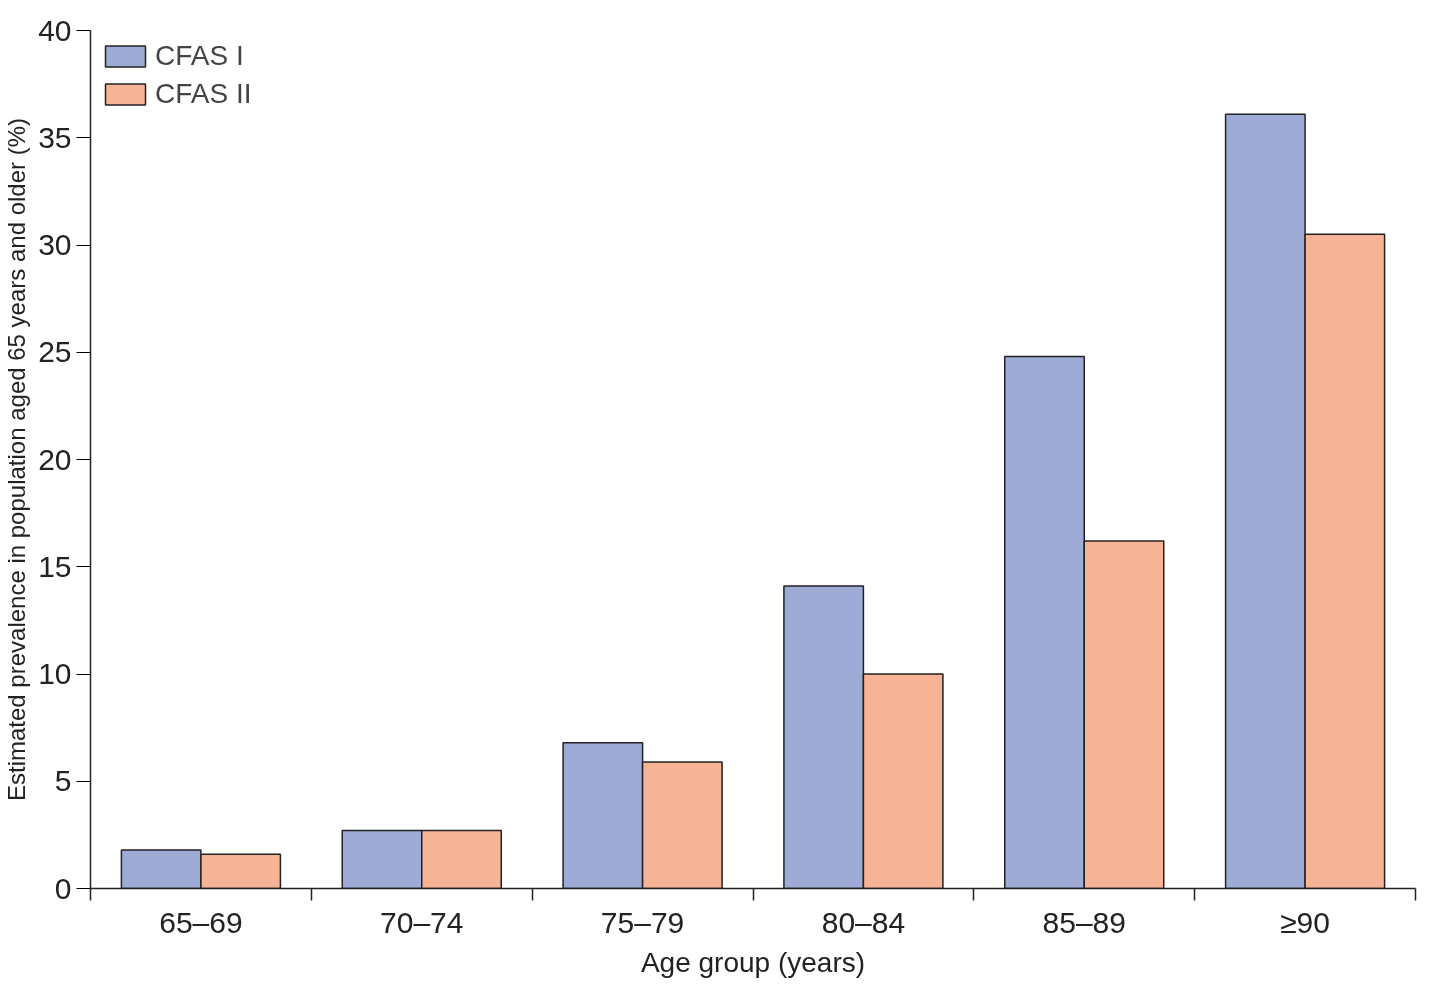  I want to click on y-tick-label: 5, so click(63, 781).